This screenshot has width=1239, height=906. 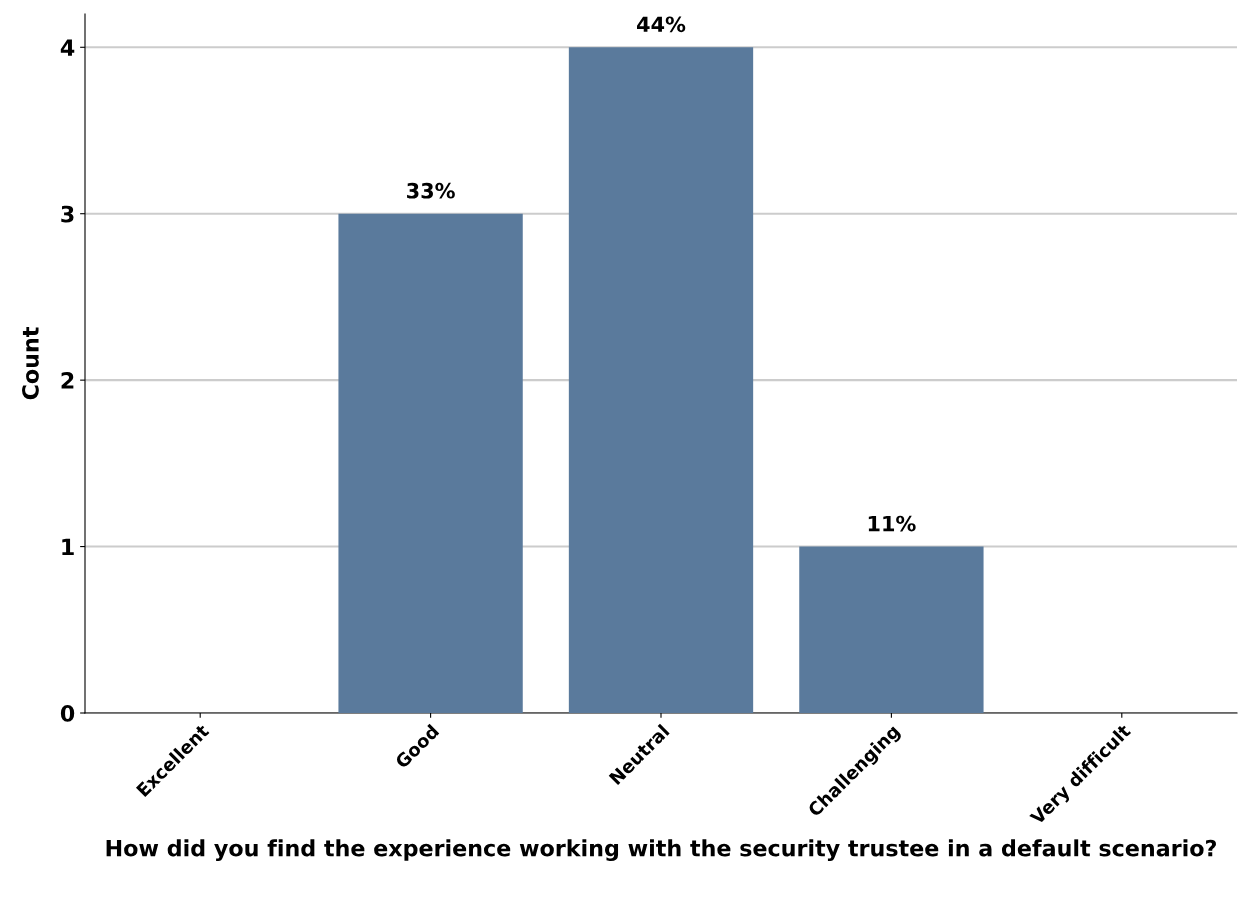 What do you see at coordinates (67, 47) in the screenshot?
I see `y-tick-label: 4` at bounding box center [67, 47].